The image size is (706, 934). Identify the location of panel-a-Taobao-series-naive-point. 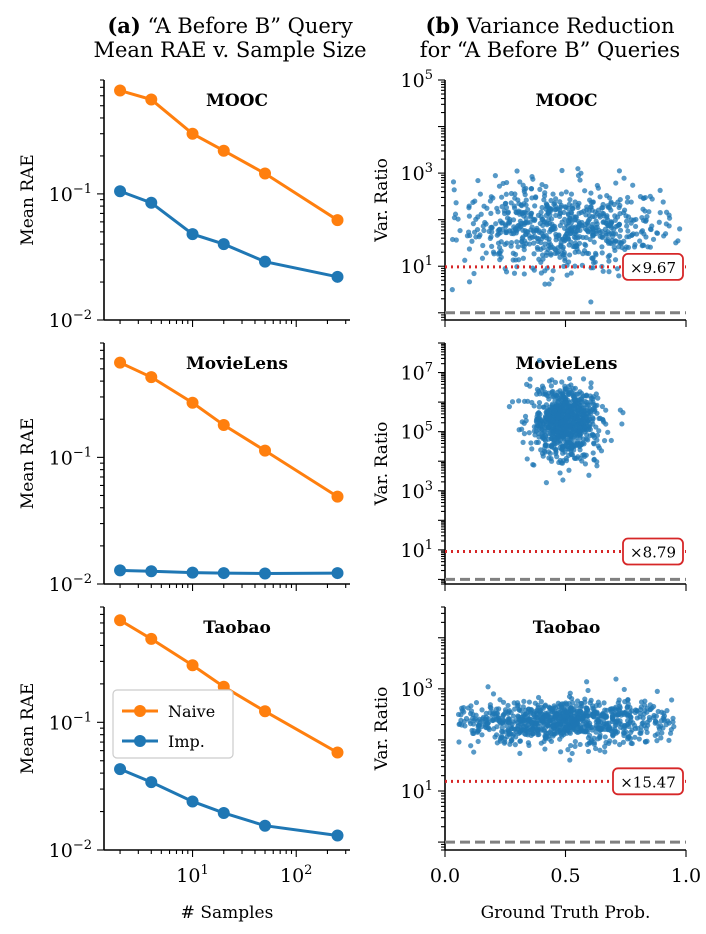
(192, 665).